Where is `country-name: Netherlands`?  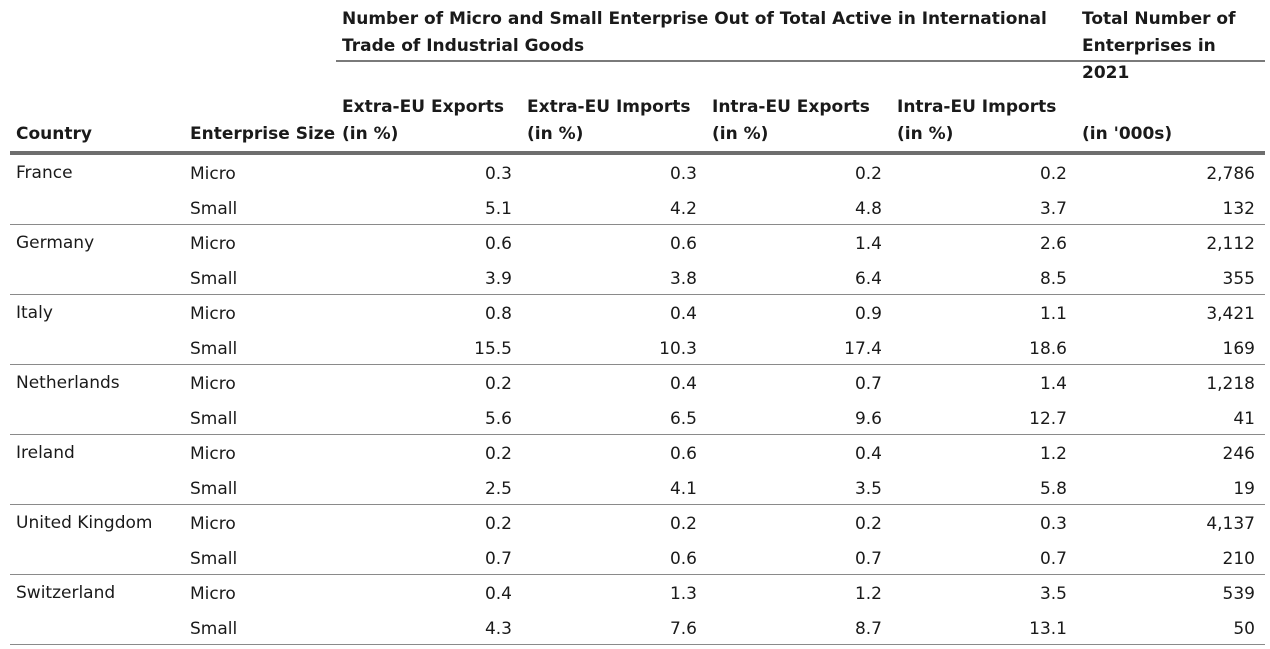
country-name: Netherlands is located at coordinates (68, 383).